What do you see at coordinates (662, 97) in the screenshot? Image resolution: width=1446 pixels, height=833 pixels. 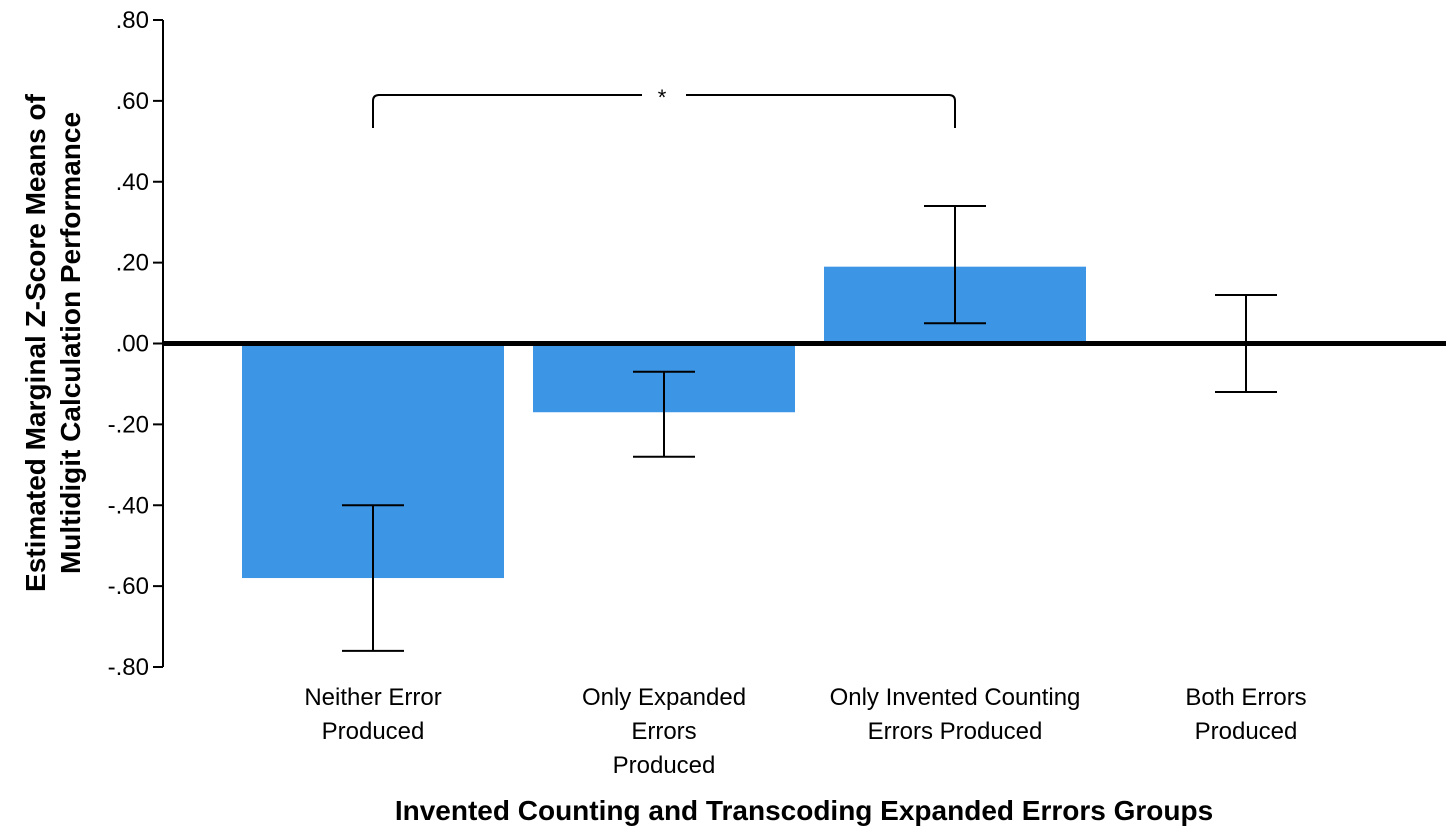 I see `significance-marker: *` at bounding box center [662, 97].